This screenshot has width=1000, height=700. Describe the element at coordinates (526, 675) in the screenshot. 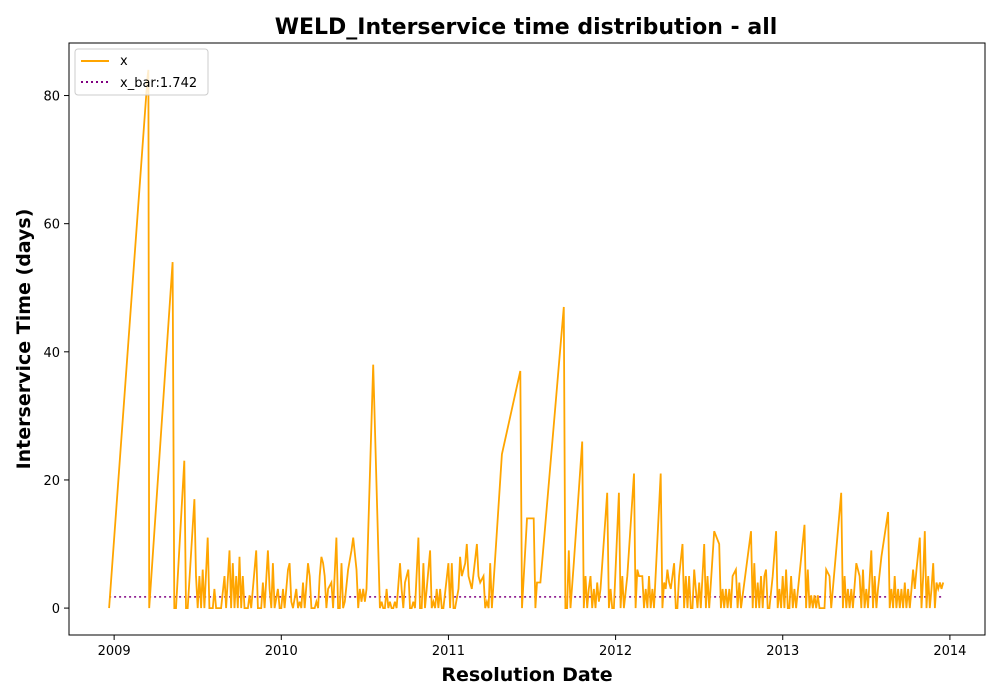

I see `x-axis-label: Resolution Date` at that location.